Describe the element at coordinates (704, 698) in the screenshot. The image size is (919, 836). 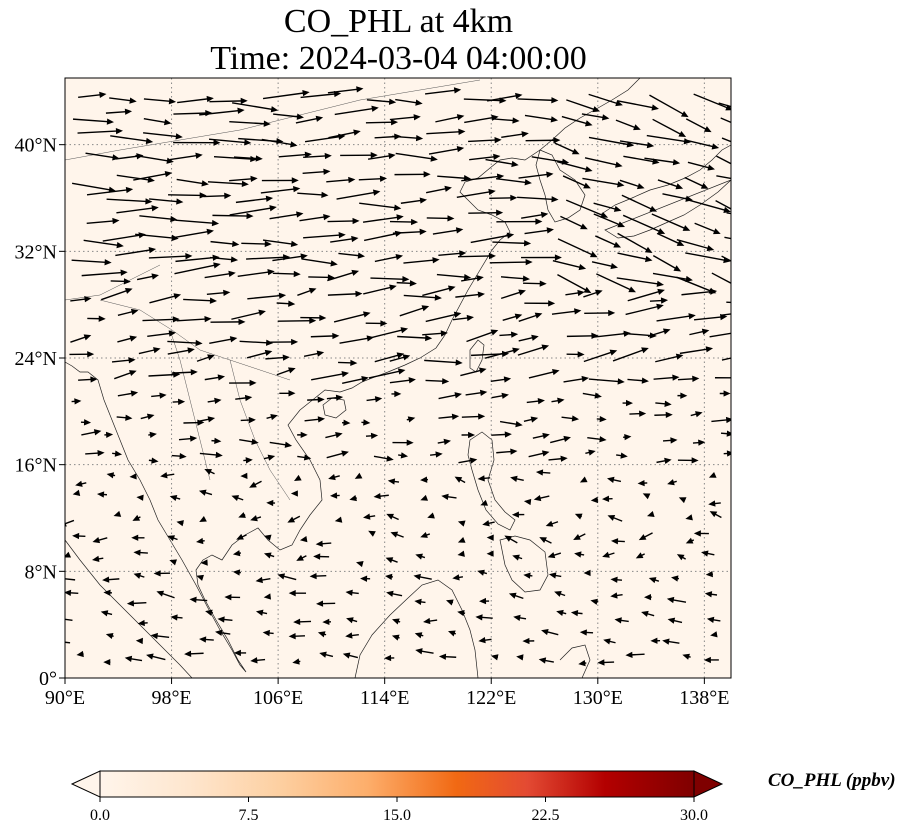
I see `x-tick-label: 138°E` at that location.